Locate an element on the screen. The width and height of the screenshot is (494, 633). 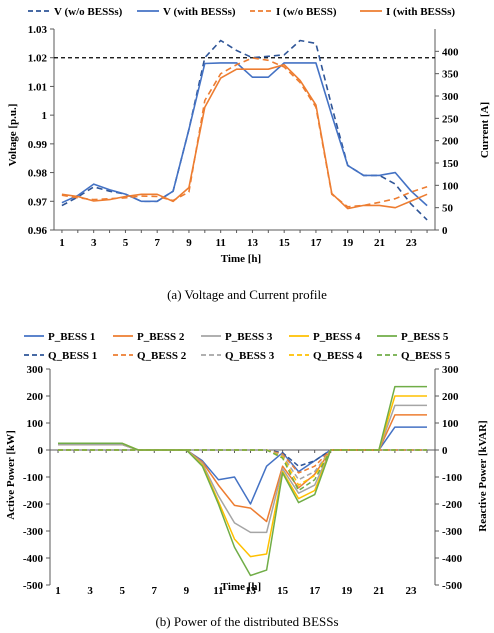
chart-a-caption: (a) Voltage and Current profile is located at coordinates (247, 294).